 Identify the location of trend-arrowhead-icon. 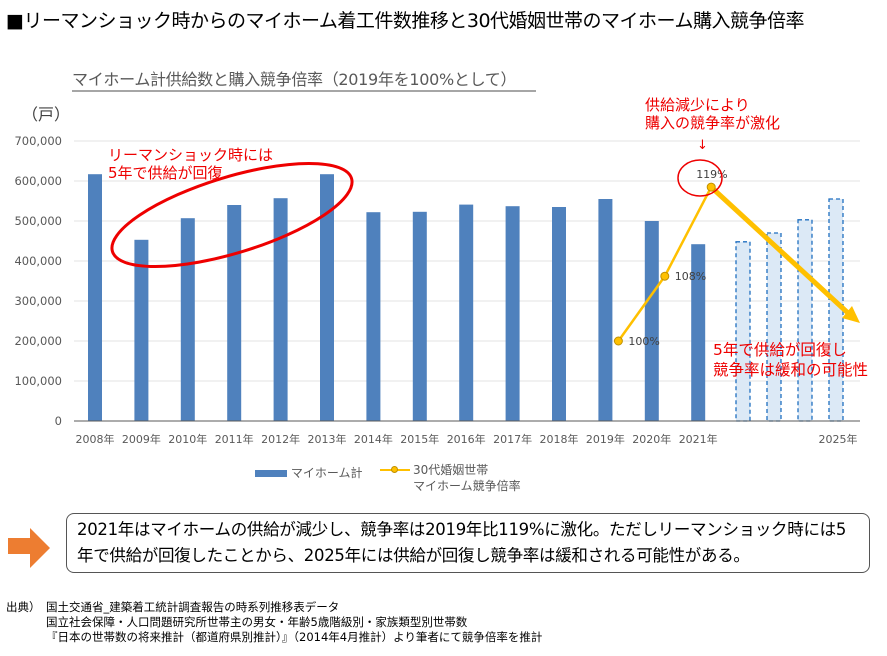
(851, 314).